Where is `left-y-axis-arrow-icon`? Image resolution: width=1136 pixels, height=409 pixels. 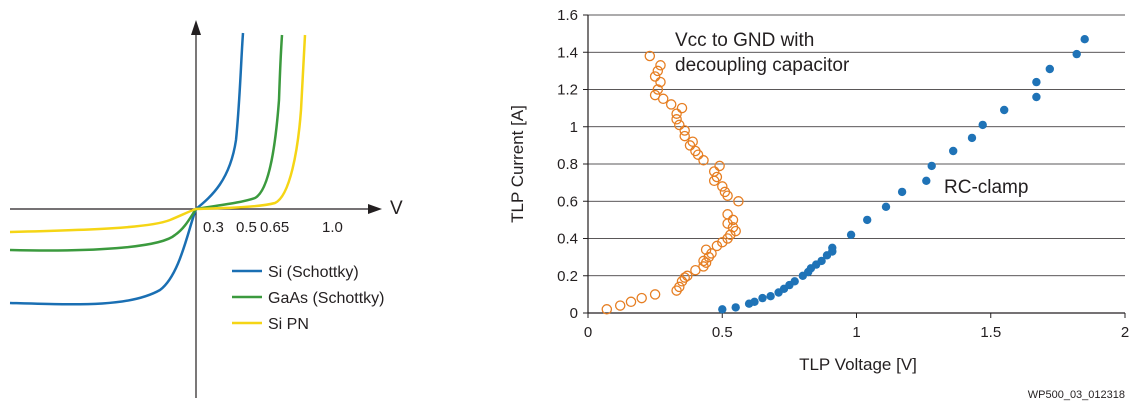
left-y-axis-arrow-icon is located at coordinates (196, 27).